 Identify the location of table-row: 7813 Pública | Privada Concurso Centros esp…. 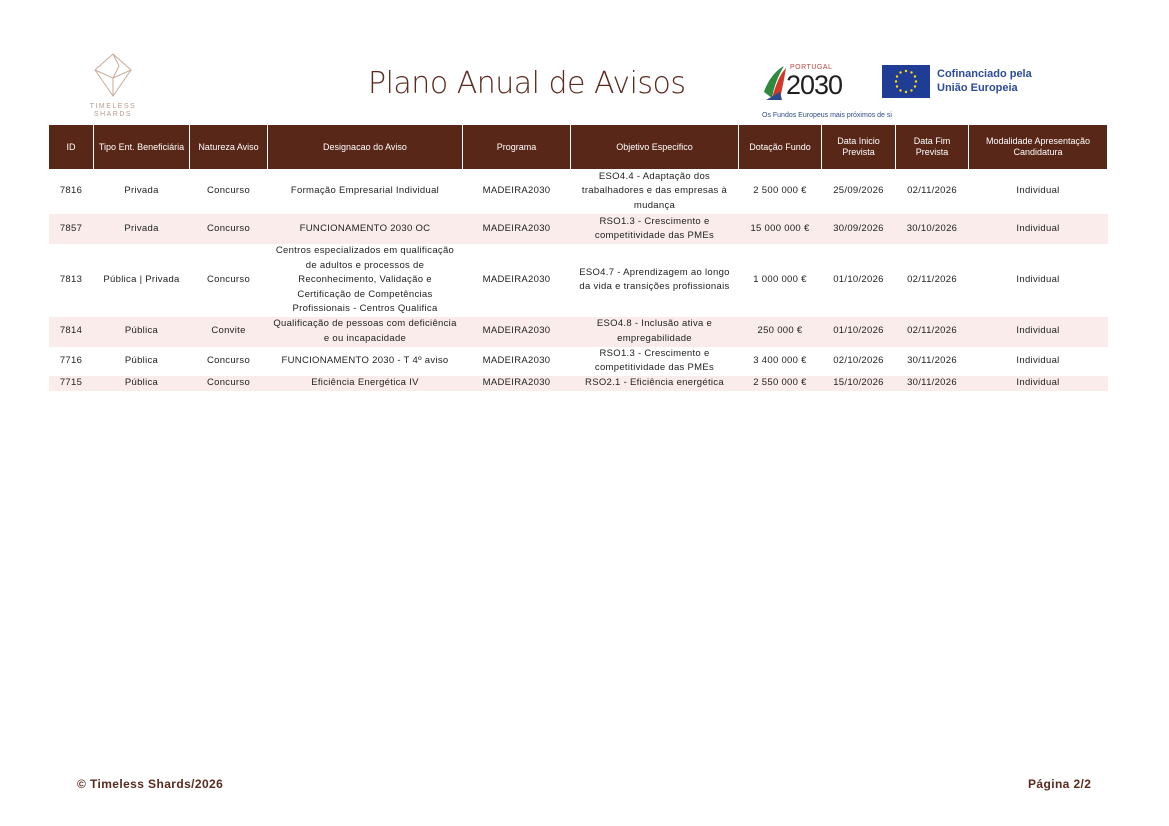
(578, 280).